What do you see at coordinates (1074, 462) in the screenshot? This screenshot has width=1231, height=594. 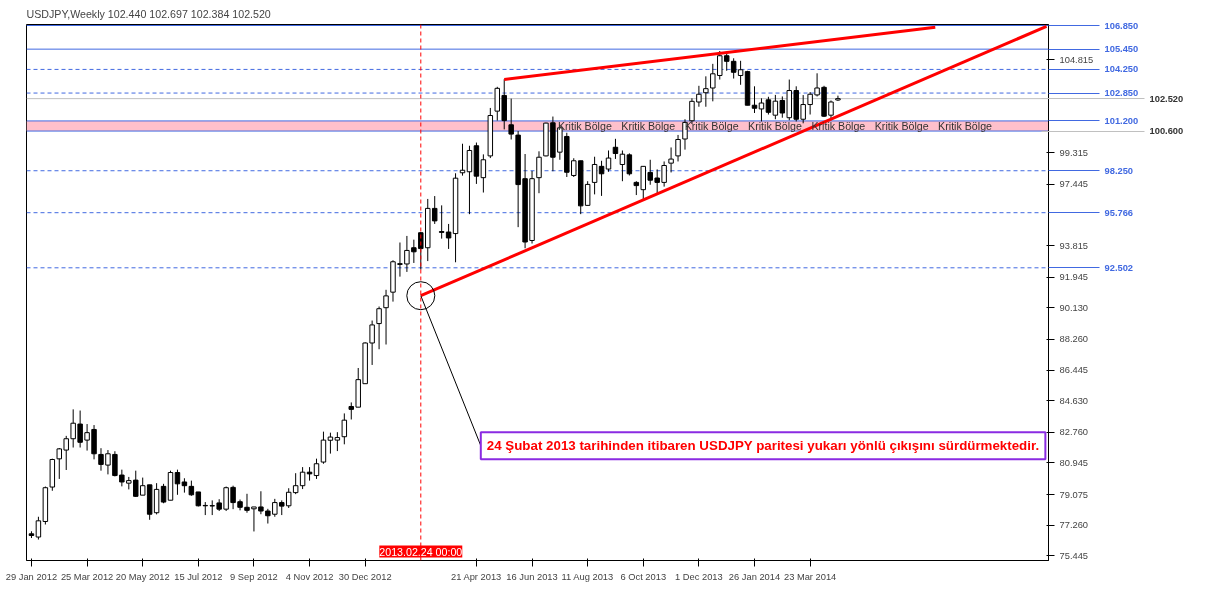 I see `y-tick-label: 80.945` at bounding box center [1074, 462].